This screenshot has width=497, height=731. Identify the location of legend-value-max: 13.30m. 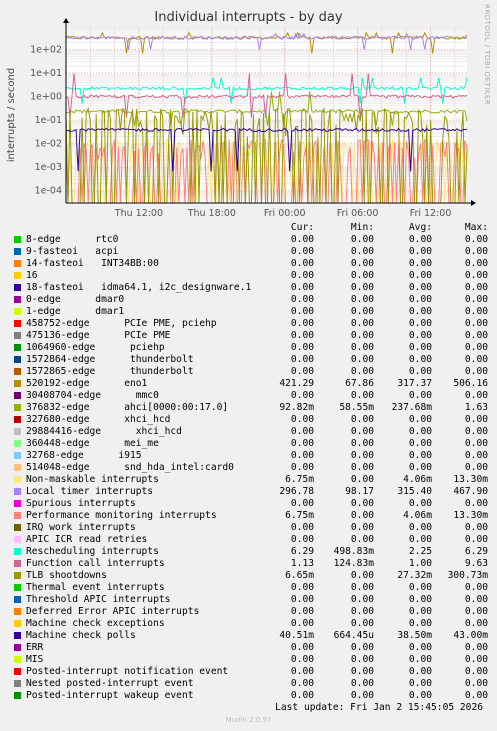
(470, 515).